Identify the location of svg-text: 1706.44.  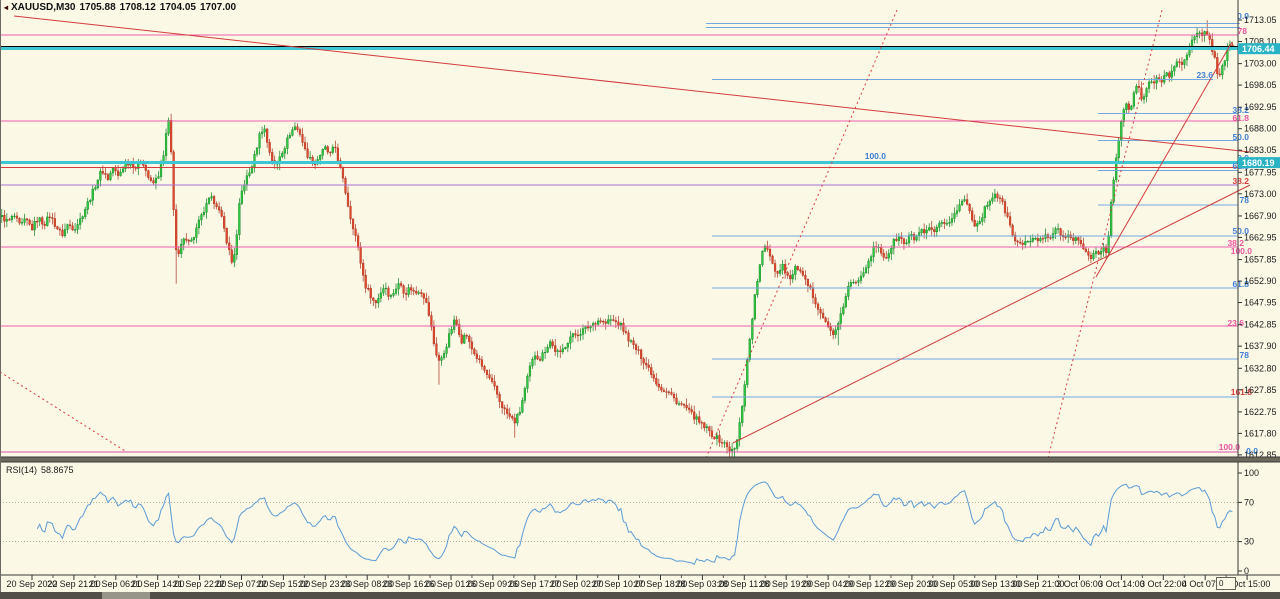
(1258, 49).